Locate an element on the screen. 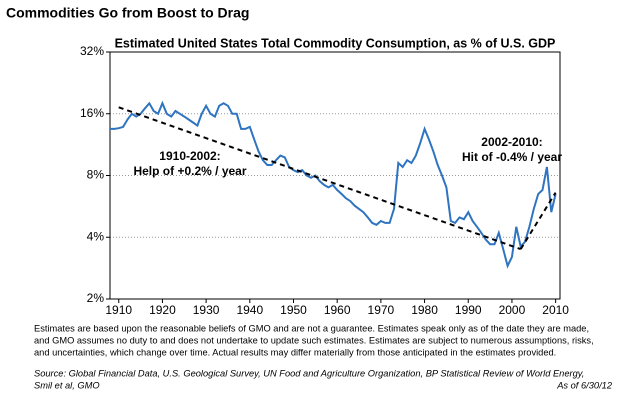  annotation: Help of +0.2% / year is located at coordinates (189, 171).